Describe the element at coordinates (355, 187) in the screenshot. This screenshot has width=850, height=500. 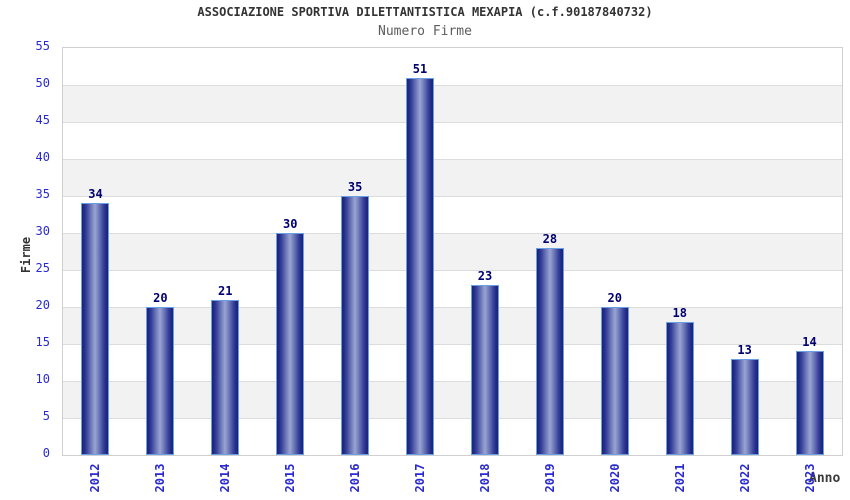
I see `bar-value-label: 35` at that location.